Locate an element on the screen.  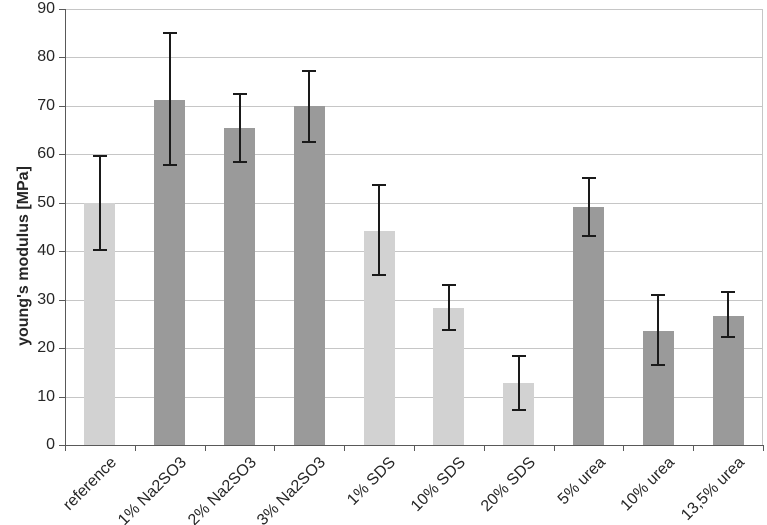
gridline-y60 is located at coordinates (414, 155).